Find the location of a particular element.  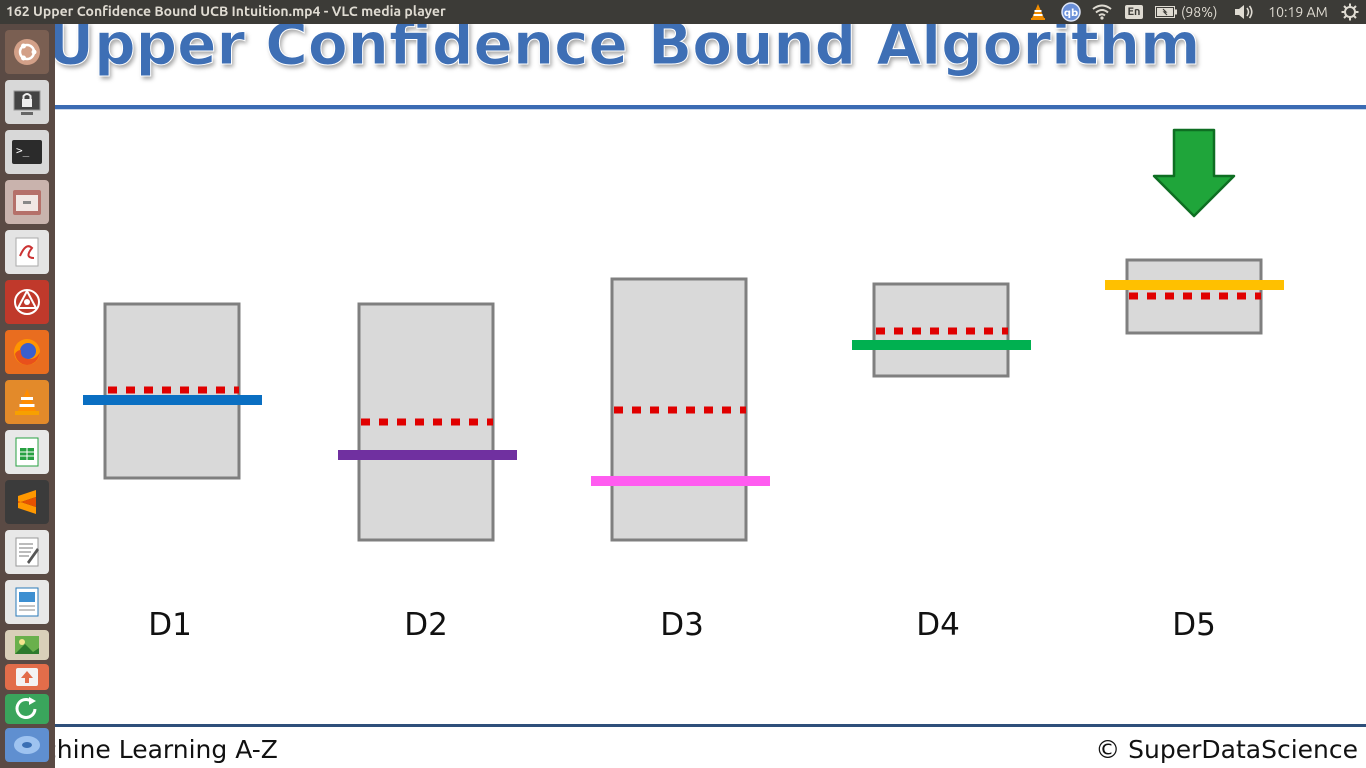

selection-arrow-icon is located at coordinates (1194, 173).